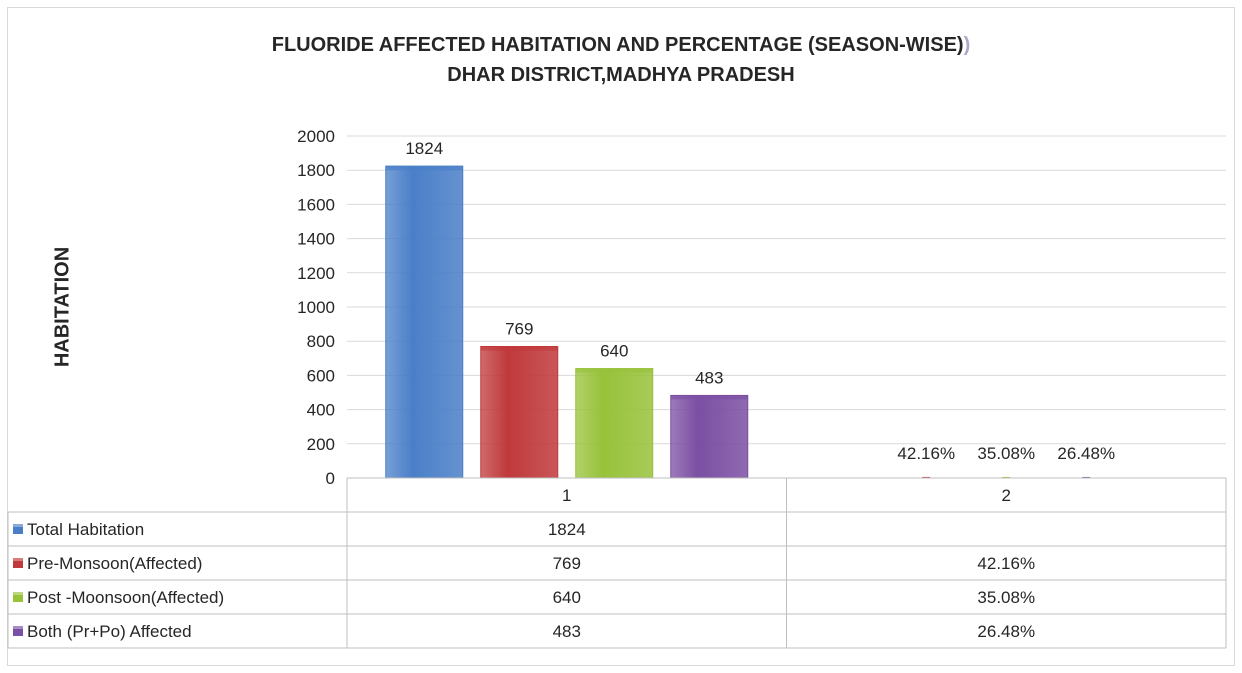 The width and height of the screenshot is (1242, 673). I want to click on y-tick-label: 1800, so click(316, 170).